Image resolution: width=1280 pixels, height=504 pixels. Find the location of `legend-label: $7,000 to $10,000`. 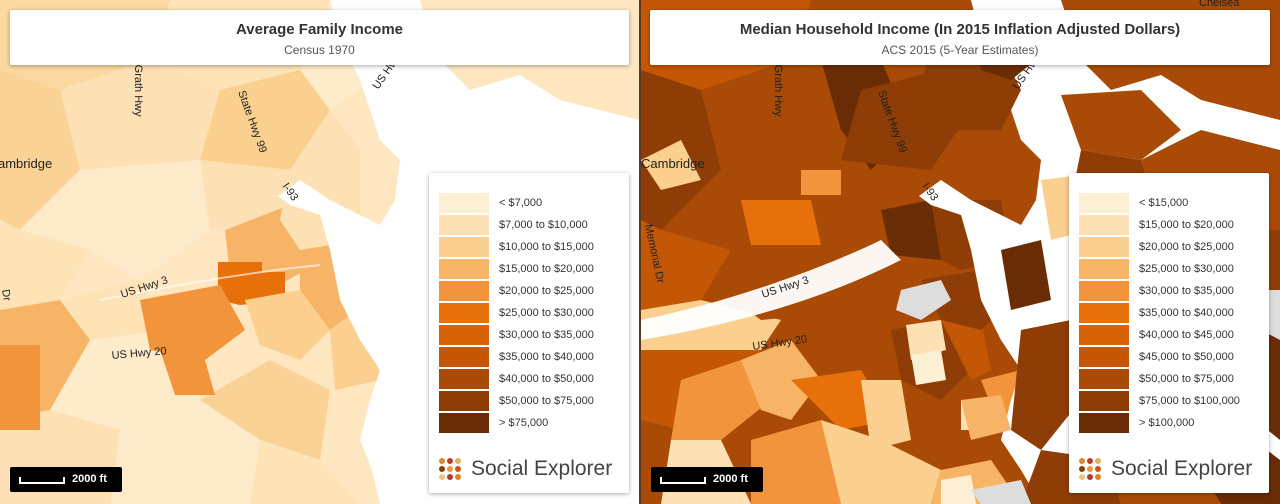

legend-label: $7,000 to $10,000 is located at coordinates (543, 225).